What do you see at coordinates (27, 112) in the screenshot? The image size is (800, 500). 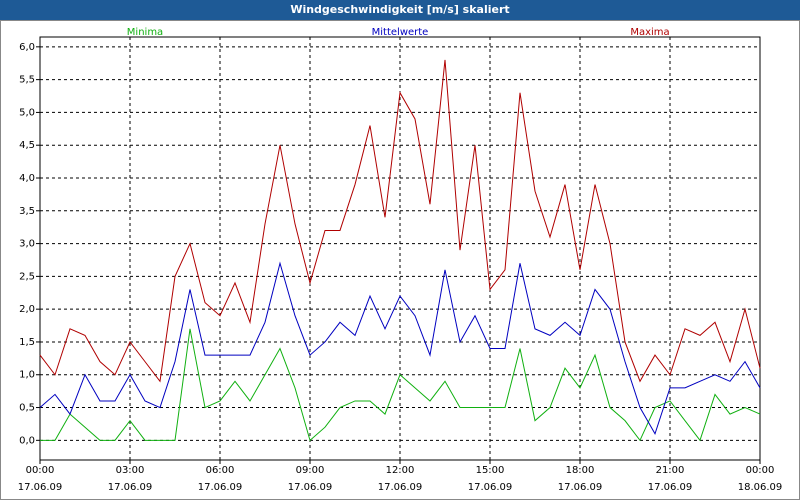 I see `y-tick-label: 5,0` at bounding box center [27, 112].